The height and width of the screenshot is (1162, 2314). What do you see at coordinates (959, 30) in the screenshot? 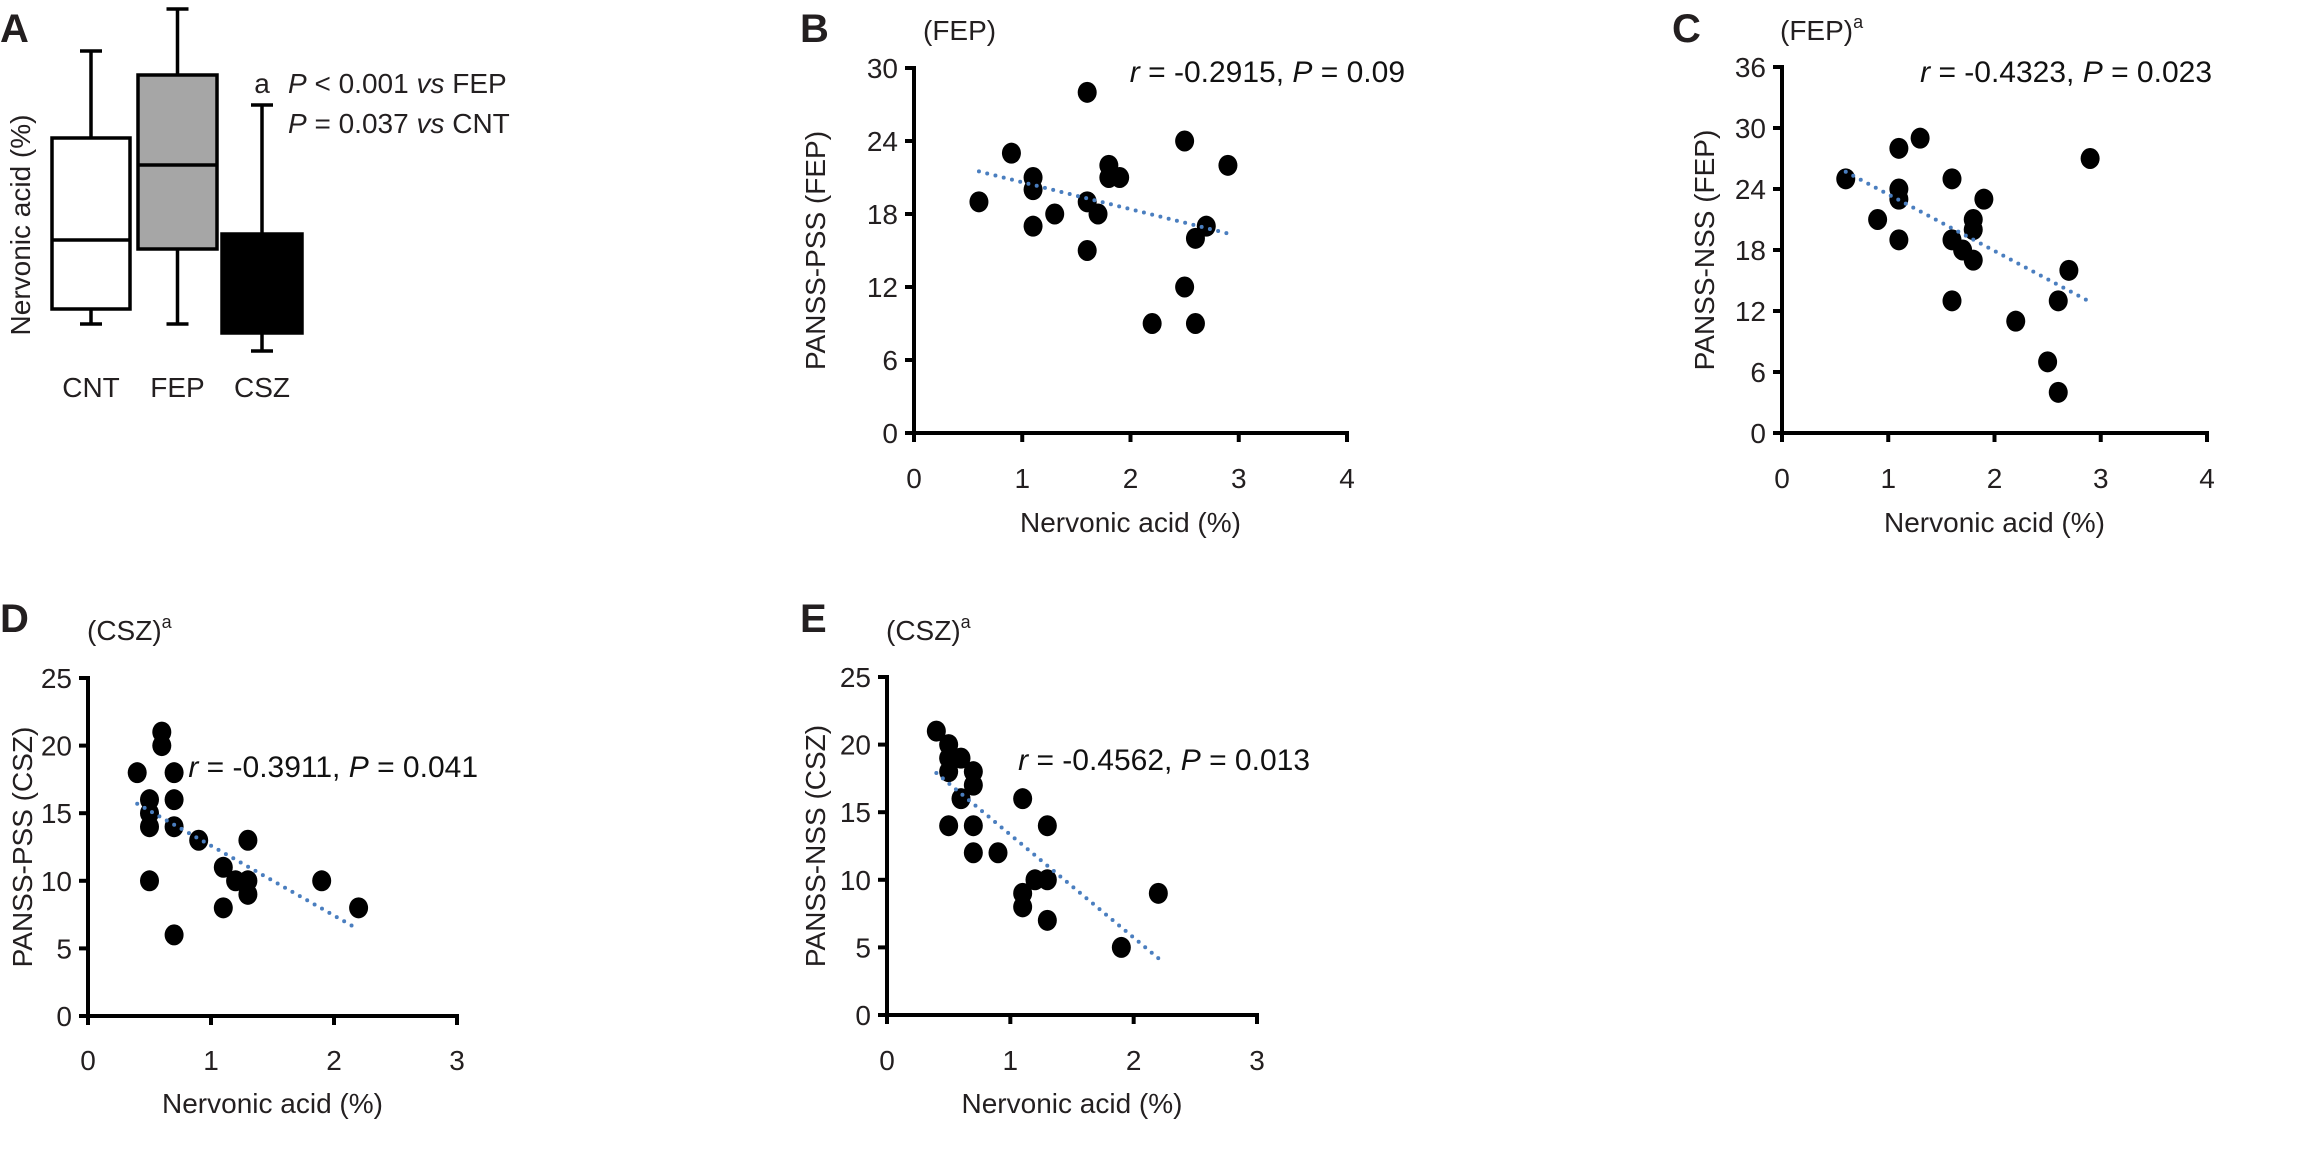
I see `panel-title: (FEP)` at bounding box center [959, 30].